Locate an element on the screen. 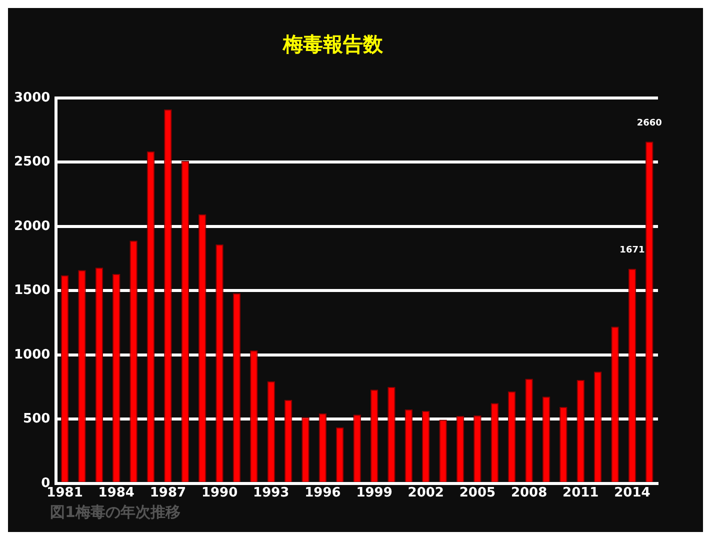 This screenshot has height=540, width=711. x-tick-label: 2011 is located at coordinates (580, 493).